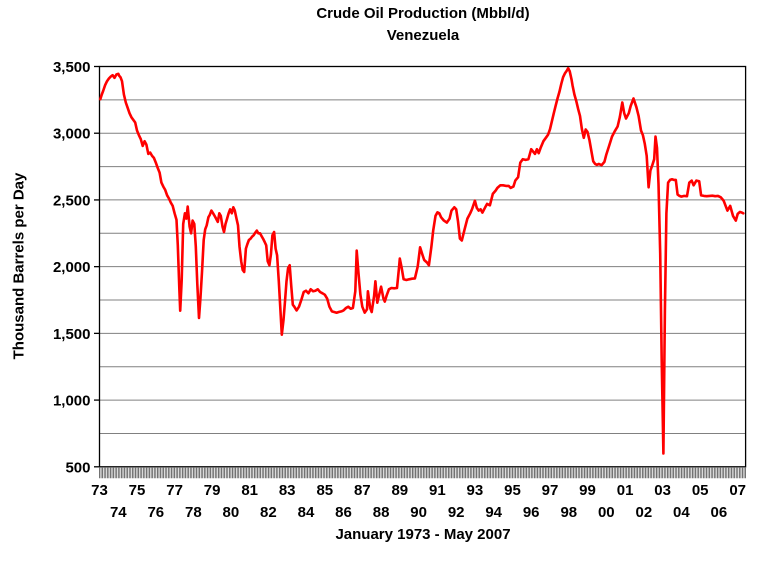  Describe the element at coordinates (568, 512) in the screenshot. I see `x-tick-label: 98` at that location.